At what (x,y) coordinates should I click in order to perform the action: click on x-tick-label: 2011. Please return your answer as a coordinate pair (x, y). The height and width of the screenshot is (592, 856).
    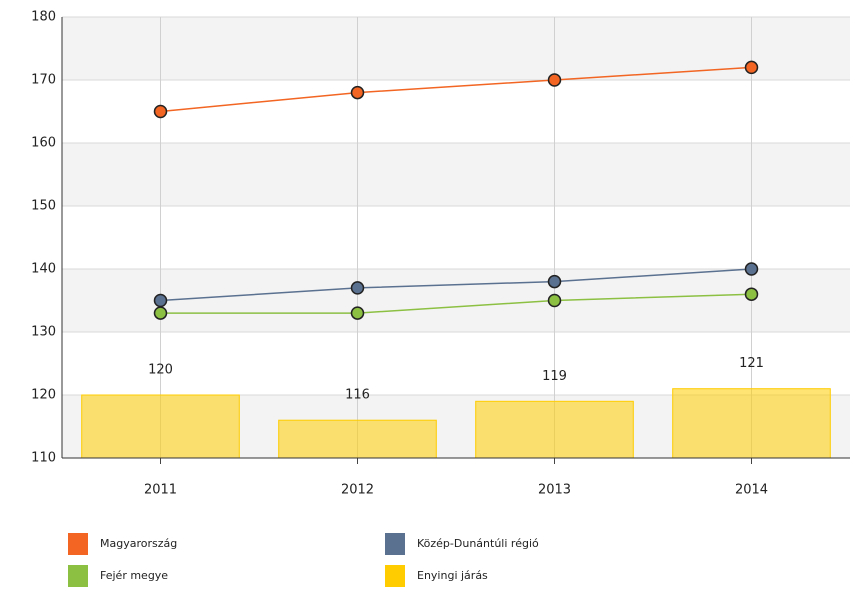
    Looking at the image, I should click on (160, 490).